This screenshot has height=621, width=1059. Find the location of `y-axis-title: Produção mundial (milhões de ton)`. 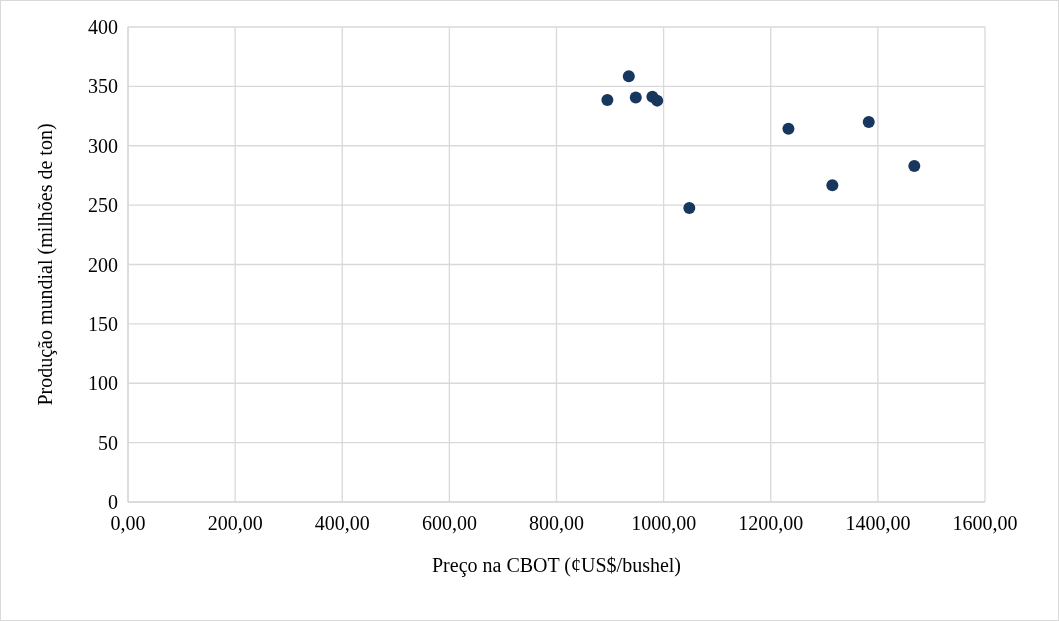

y-axis-title: Produção mundial (milhões de ton) is located at coordinates (45, 264).